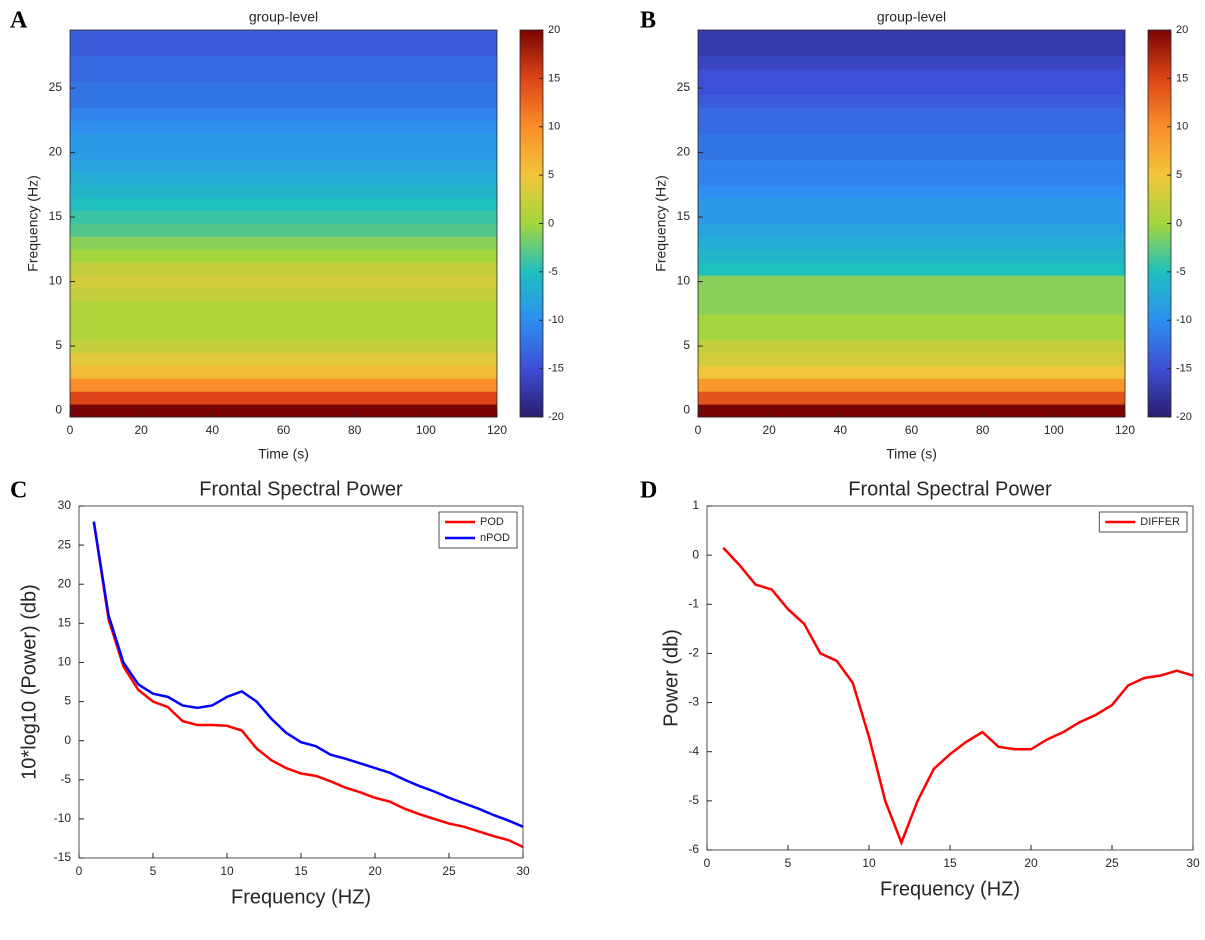 This screenshot has width=1205, height=940. Describe the element at coordinates (29, 682) in the screenshot. I see `y-axis-label: 10*log10 (Power) (db)` at that location.